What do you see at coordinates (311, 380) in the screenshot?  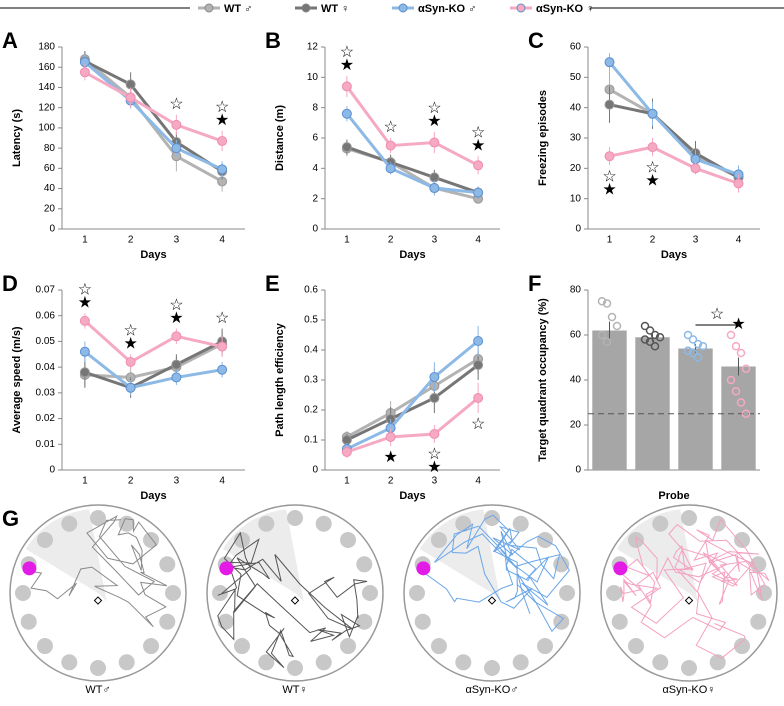 I see `y-tick-label: 0.3` at bounding box center [311, 380].